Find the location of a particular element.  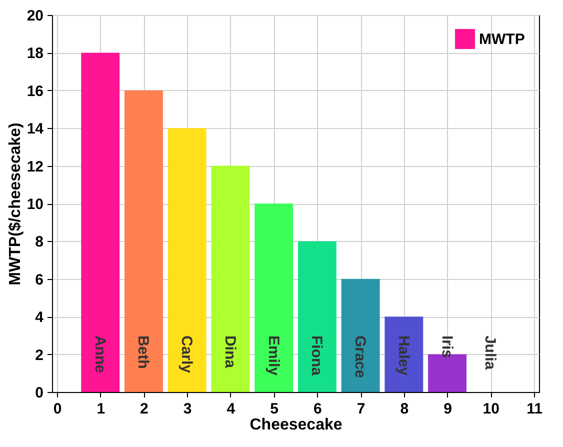

y-tick-label: 2 is located at coordinates (39, 355).